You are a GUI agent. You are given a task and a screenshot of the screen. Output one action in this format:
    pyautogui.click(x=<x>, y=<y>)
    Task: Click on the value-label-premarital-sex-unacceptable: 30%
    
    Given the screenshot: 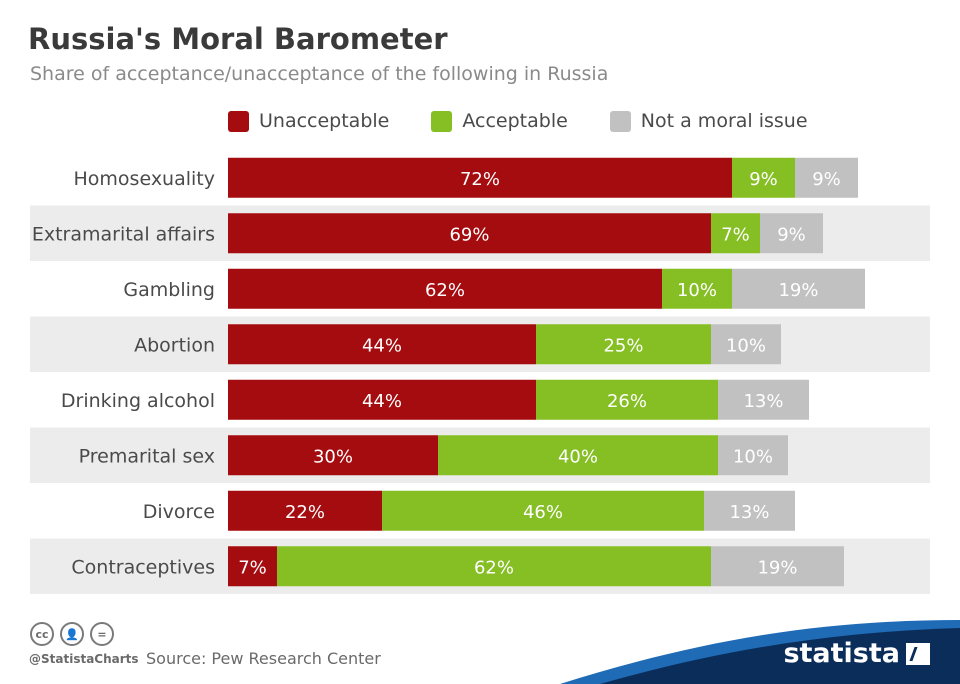 What is the action you would take?
    pyautogui.click(x=333, y=456)
    